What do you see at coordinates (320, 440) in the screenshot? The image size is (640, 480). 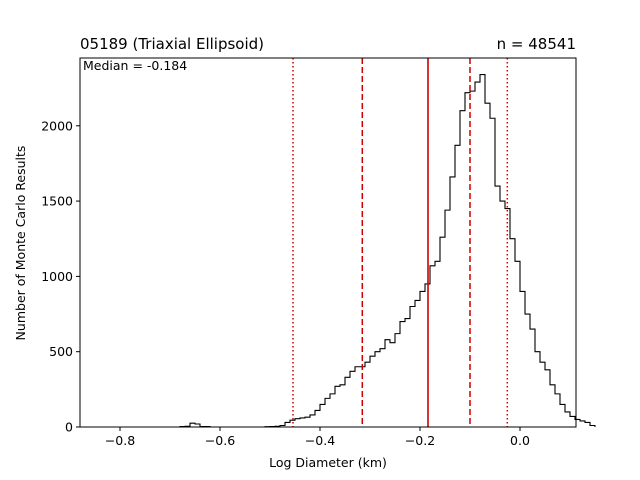 I see `x-tick-label: −0.4` at bounding box center [320, 440].